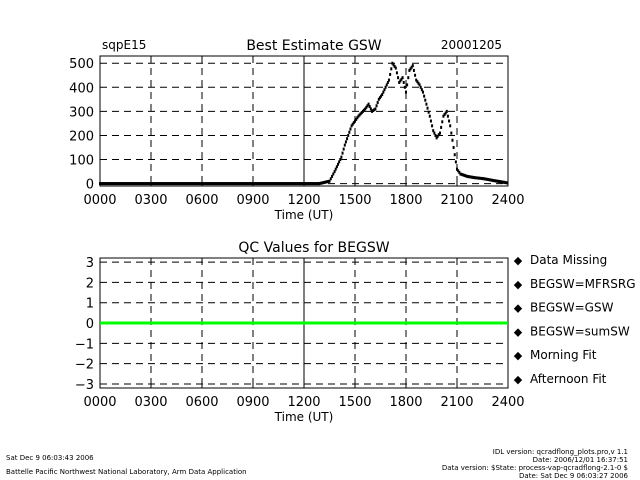  I want to click on date-label: 20001205, so click(471, 45).